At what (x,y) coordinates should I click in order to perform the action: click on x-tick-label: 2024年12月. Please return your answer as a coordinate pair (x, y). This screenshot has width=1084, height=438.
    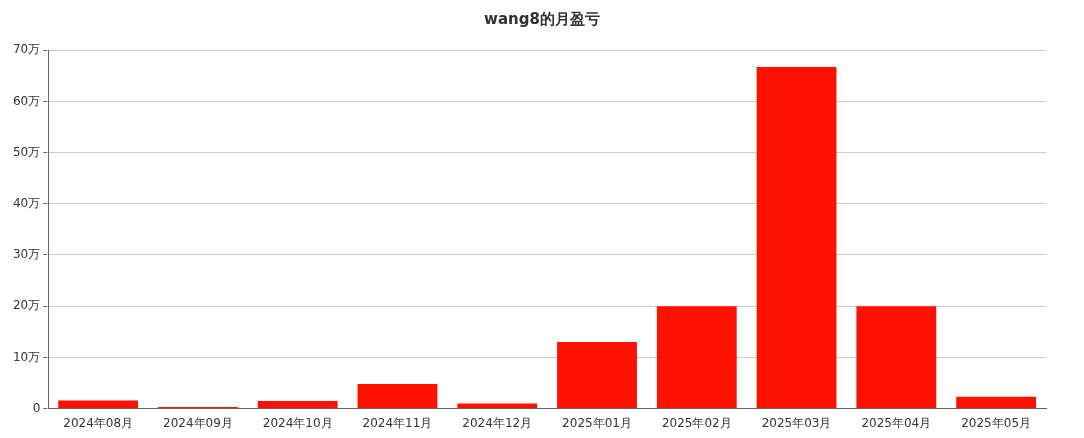
    Looking at the image, I should click on (497, 422).